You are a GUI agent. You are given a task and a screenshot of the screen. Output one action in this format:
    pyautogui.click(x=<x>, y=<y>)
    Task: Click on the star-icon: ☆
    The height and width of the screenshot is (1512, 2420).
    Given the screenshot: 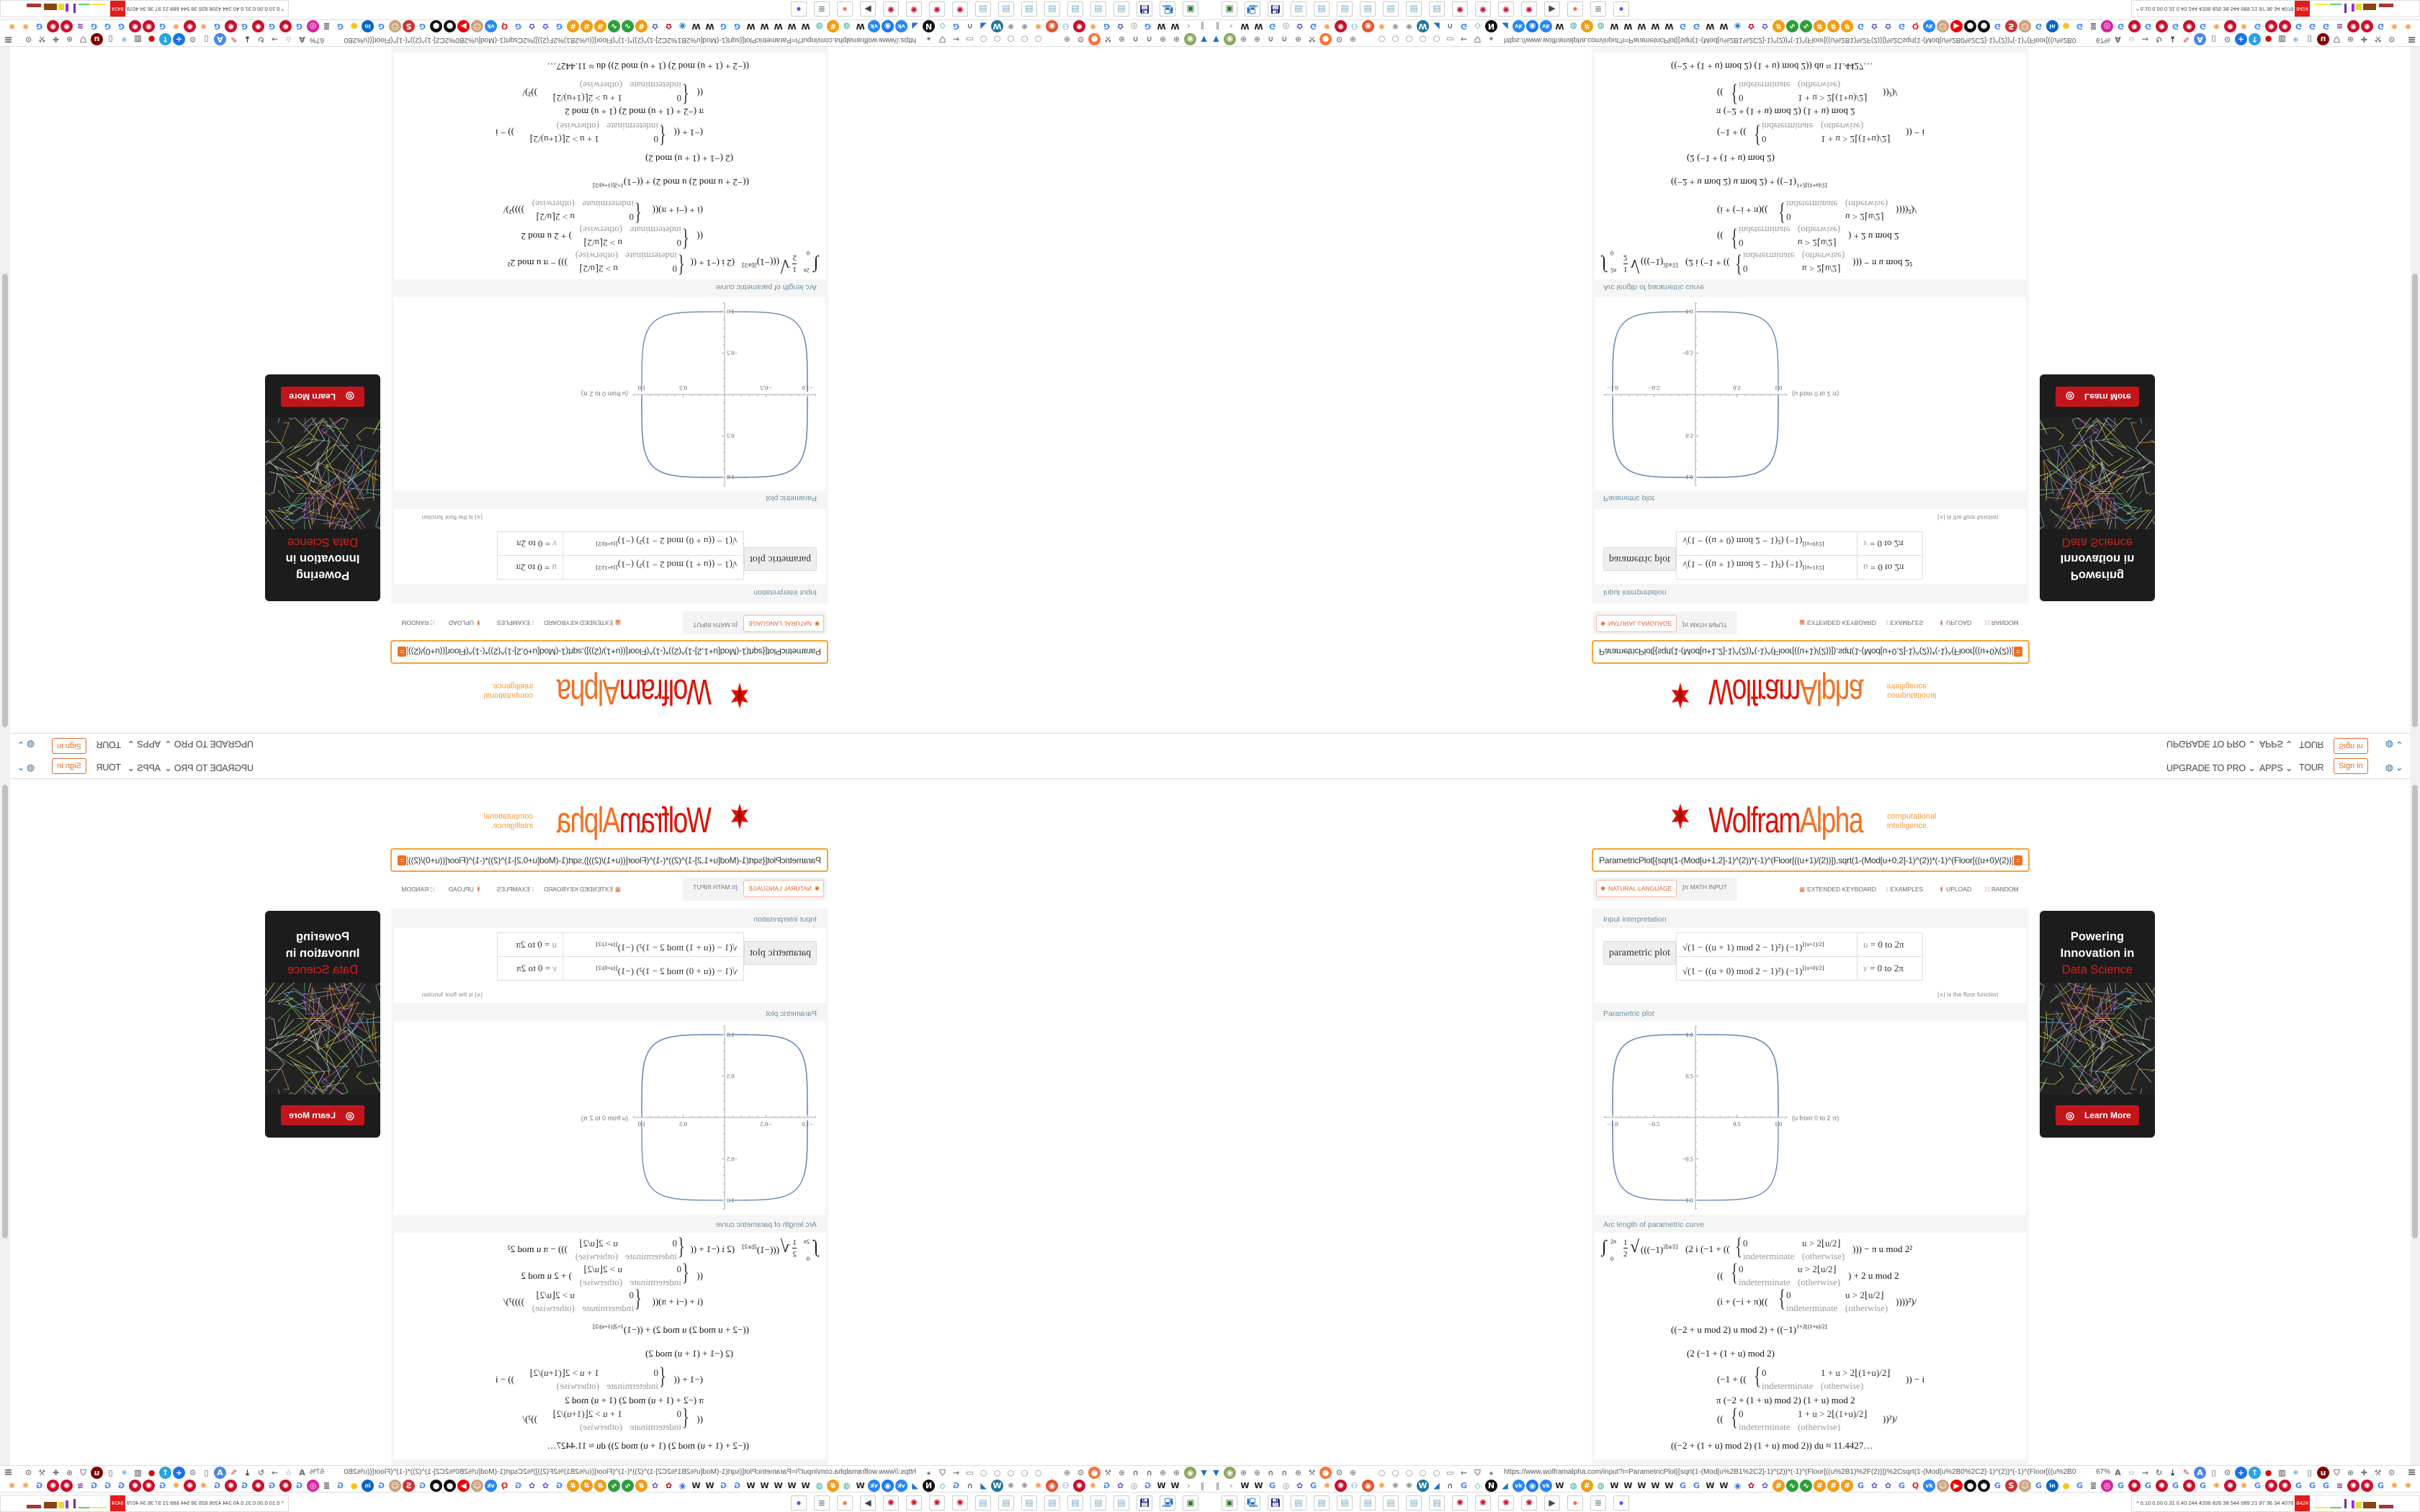 What is the action you would take?
    pyautogui.click(x=2132, y=39)
    